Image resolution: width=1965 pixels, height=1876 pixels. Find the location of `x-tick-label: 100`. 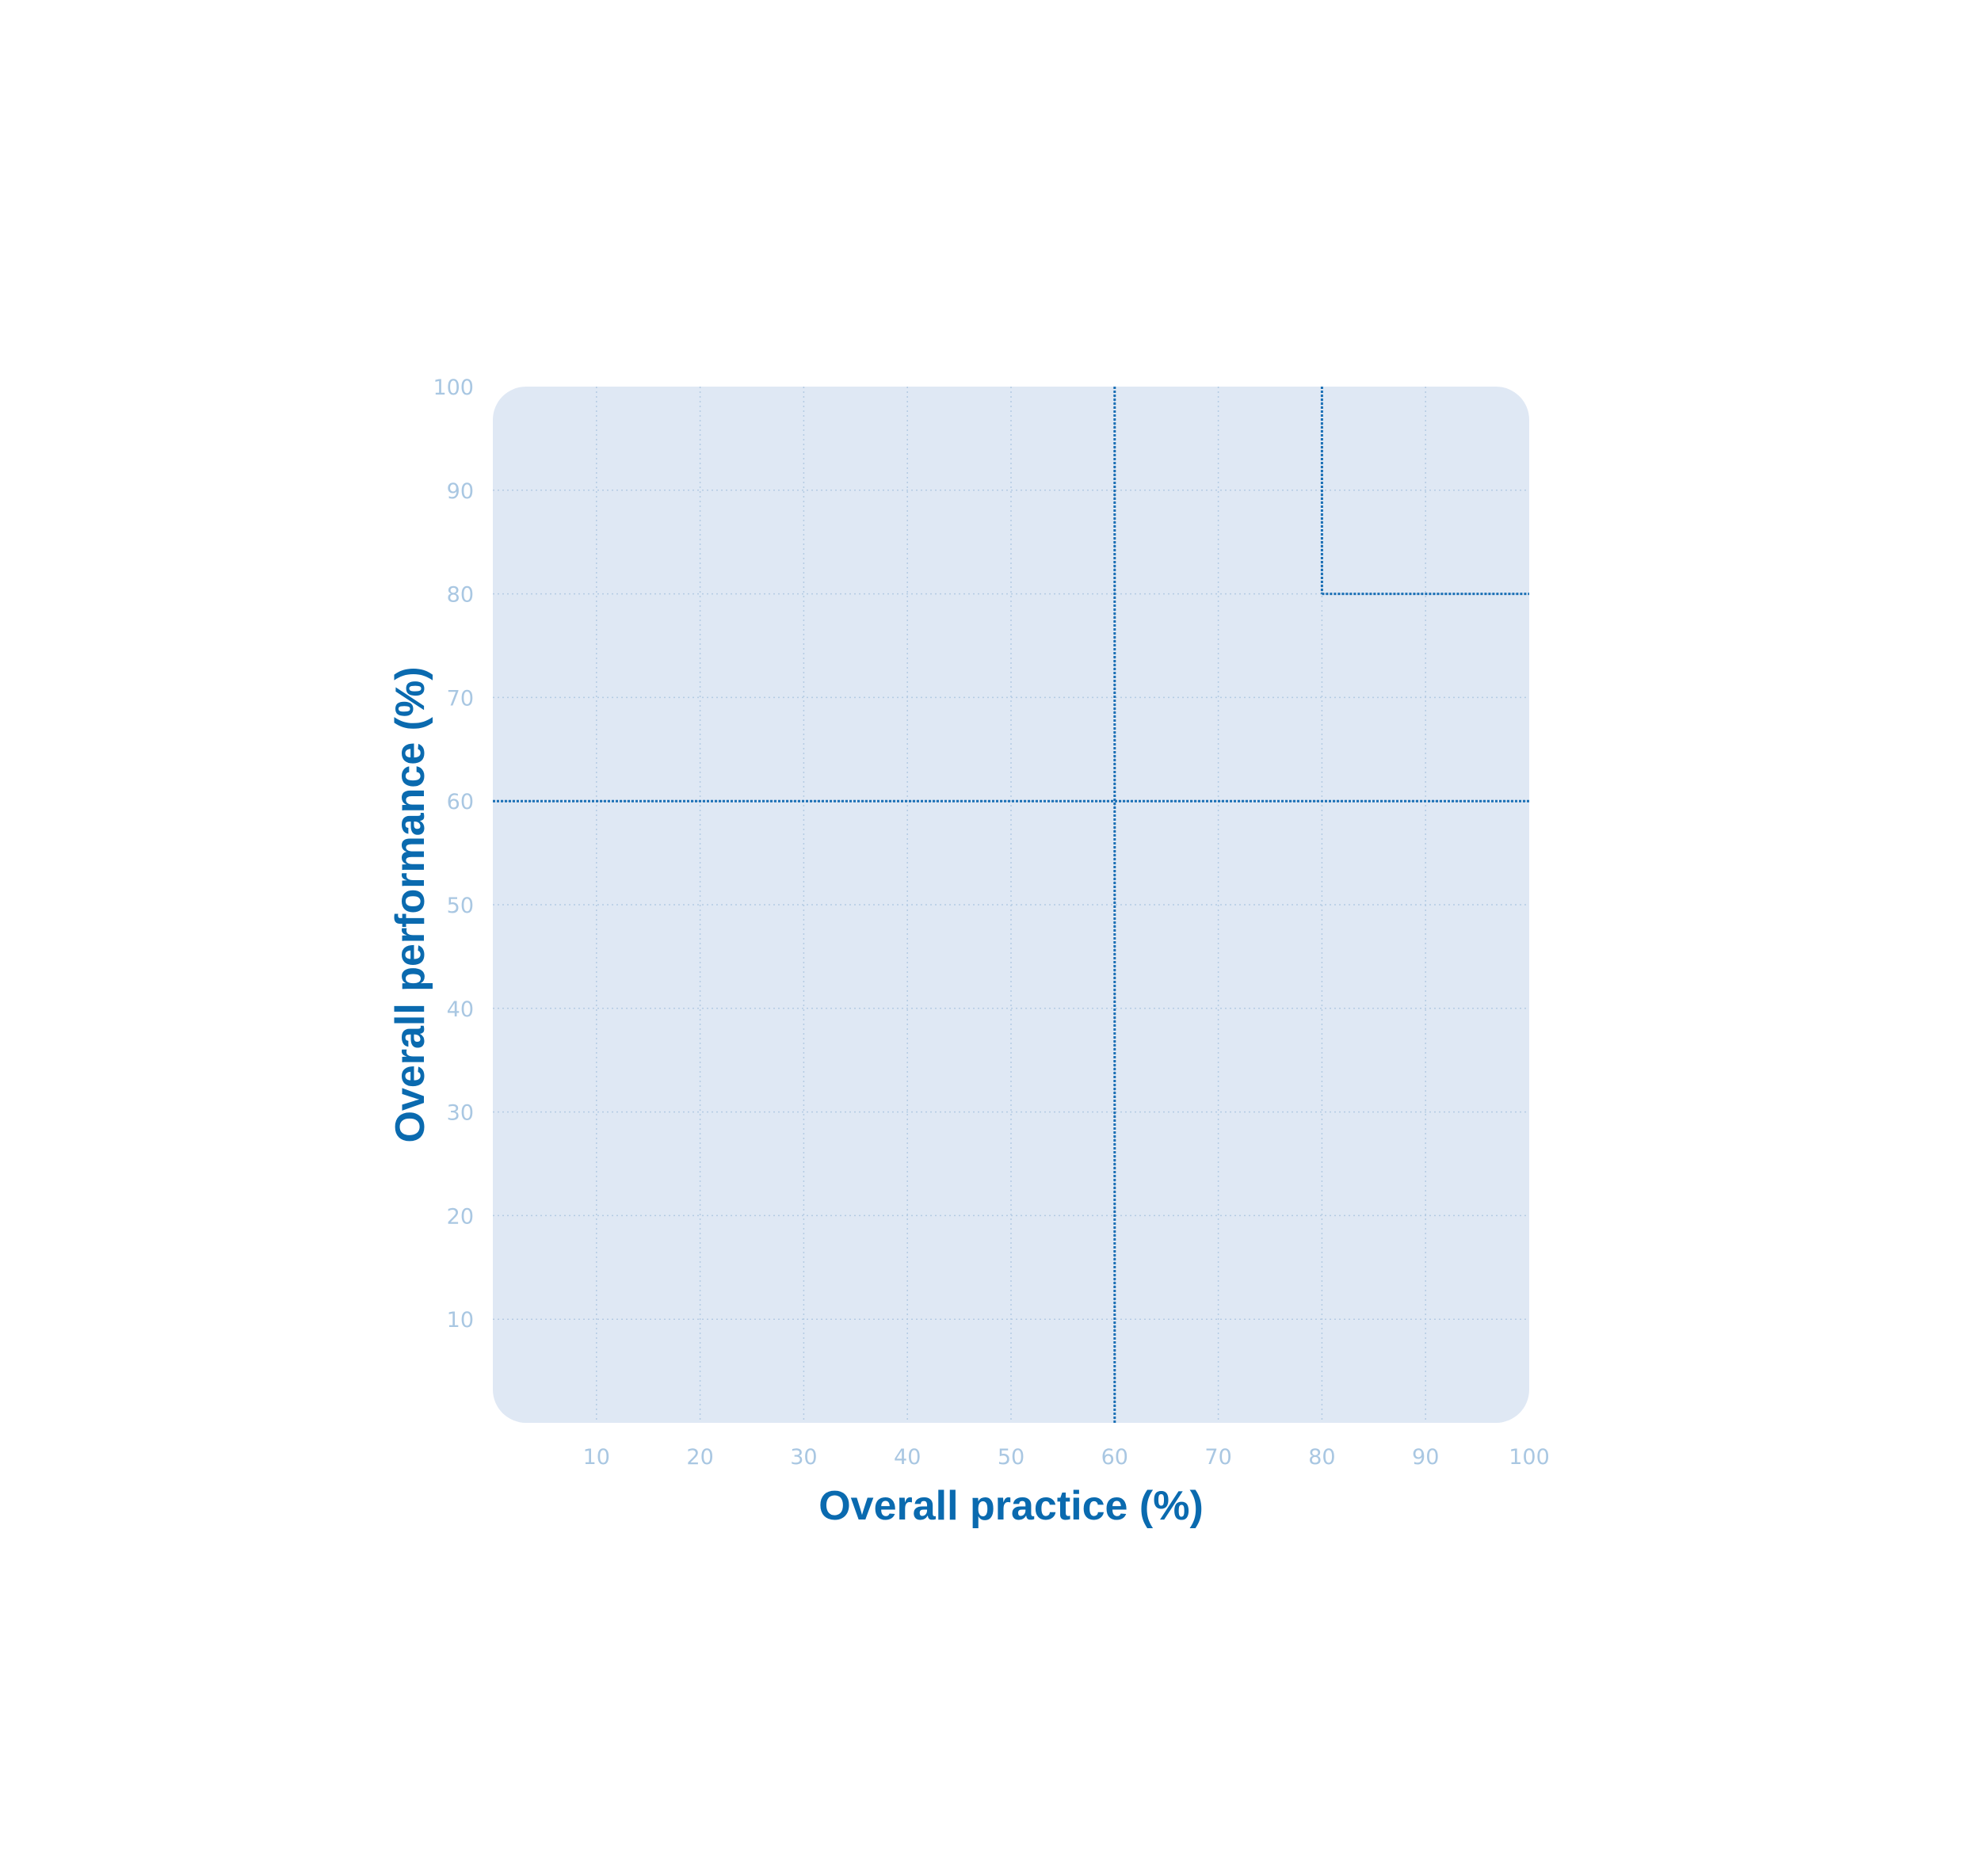

x-tick-label: 100 is located at coordinates (1529, 1457).